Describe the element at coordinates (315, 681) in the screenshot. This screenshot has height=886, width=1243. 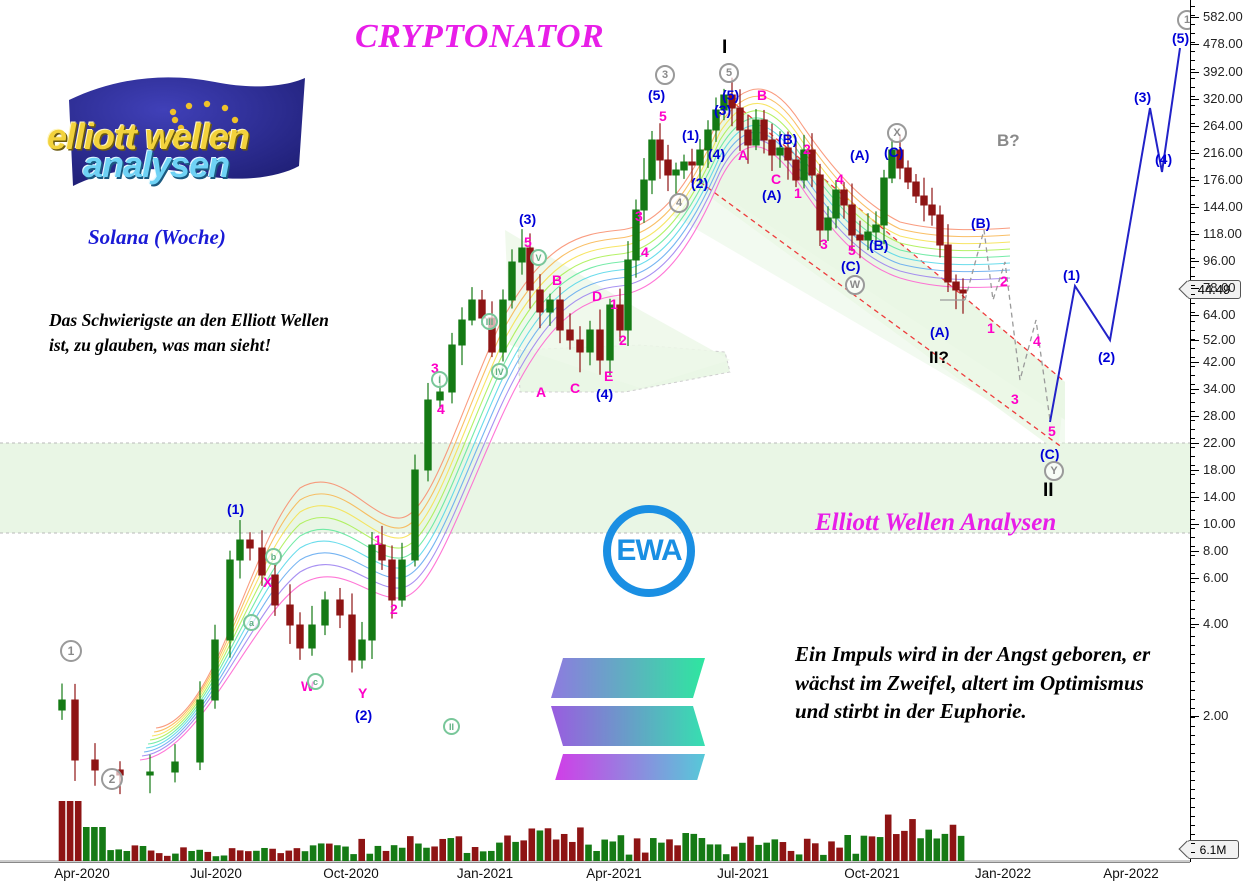
I see `degree-marker: c` at that location.